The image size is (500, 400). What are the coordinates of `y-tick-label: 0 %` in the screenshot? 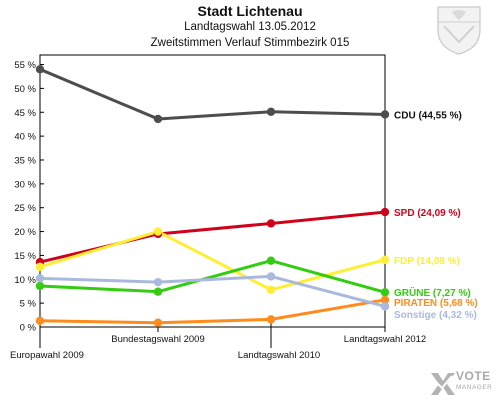 It's located at (28, 328).